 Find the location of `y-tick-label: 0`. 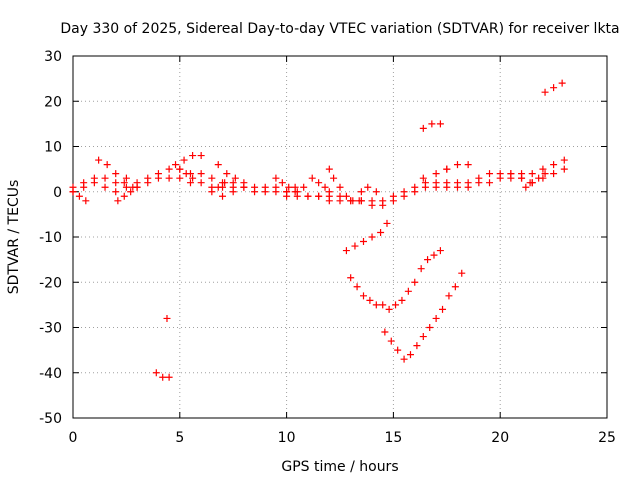

y-tick-label: 0 is located at coordinates (57, 193).